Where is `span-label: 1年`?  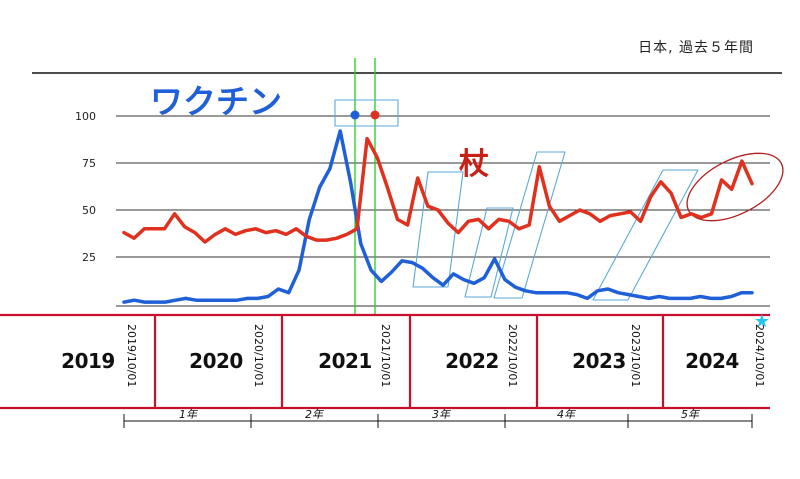 span-label: 1年 is located at coordinates (188, 414).